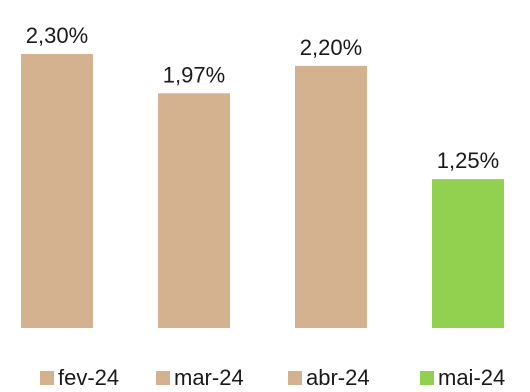  Describe the element at coordinates (194, 74) in the screenshot. I see `data-label-mar-24: 1,97%` at that location.